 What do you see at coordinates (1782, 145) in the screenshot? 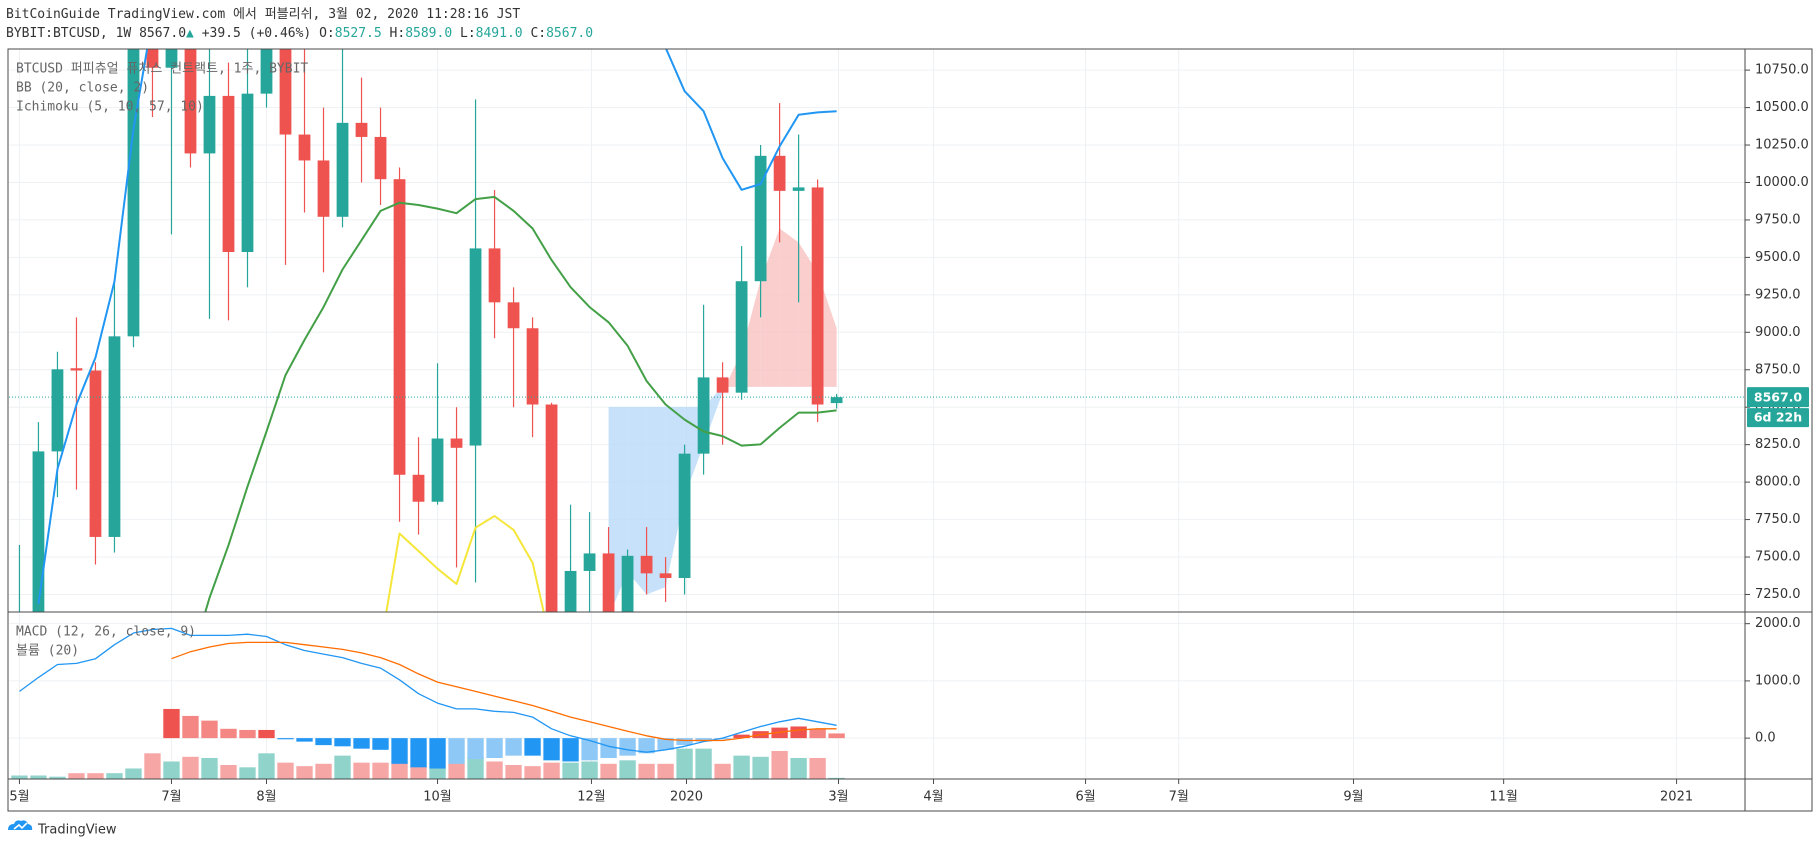
I see `y-tick-label: 10250.0` at bounding box center [1782, 145].